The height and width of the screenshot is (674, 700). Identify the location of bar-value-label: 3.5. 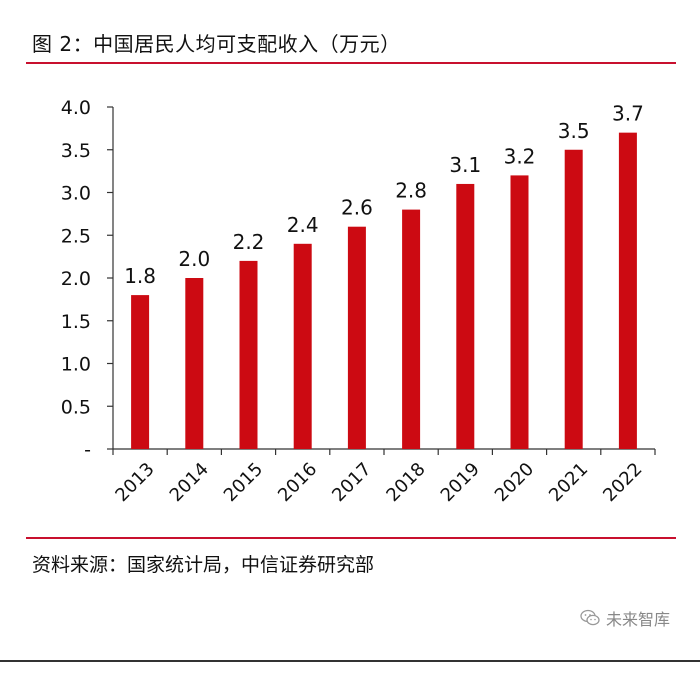
(574, 131).